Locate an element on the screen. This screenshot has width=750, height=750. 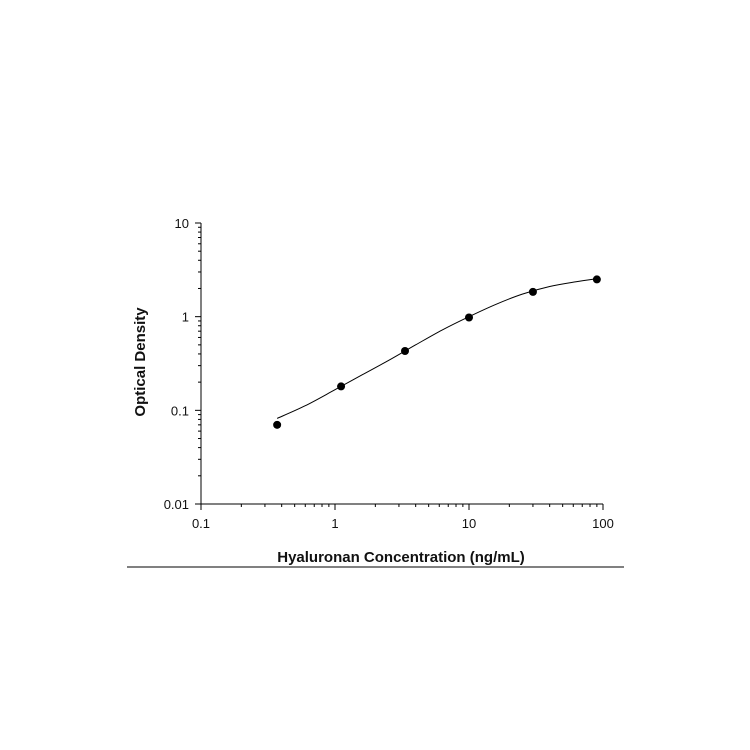
data-points is located at coordinates (437, 352).